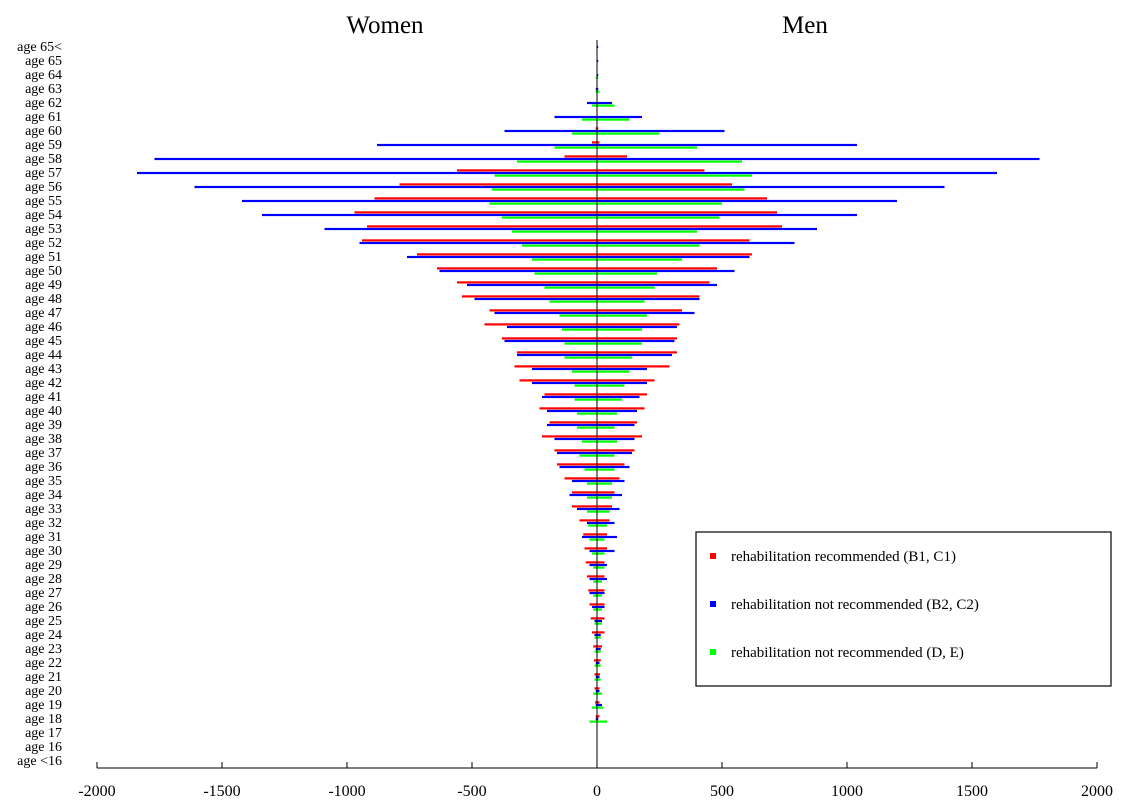  I want to click on x-tick-label: -1500, so click(221, 791).